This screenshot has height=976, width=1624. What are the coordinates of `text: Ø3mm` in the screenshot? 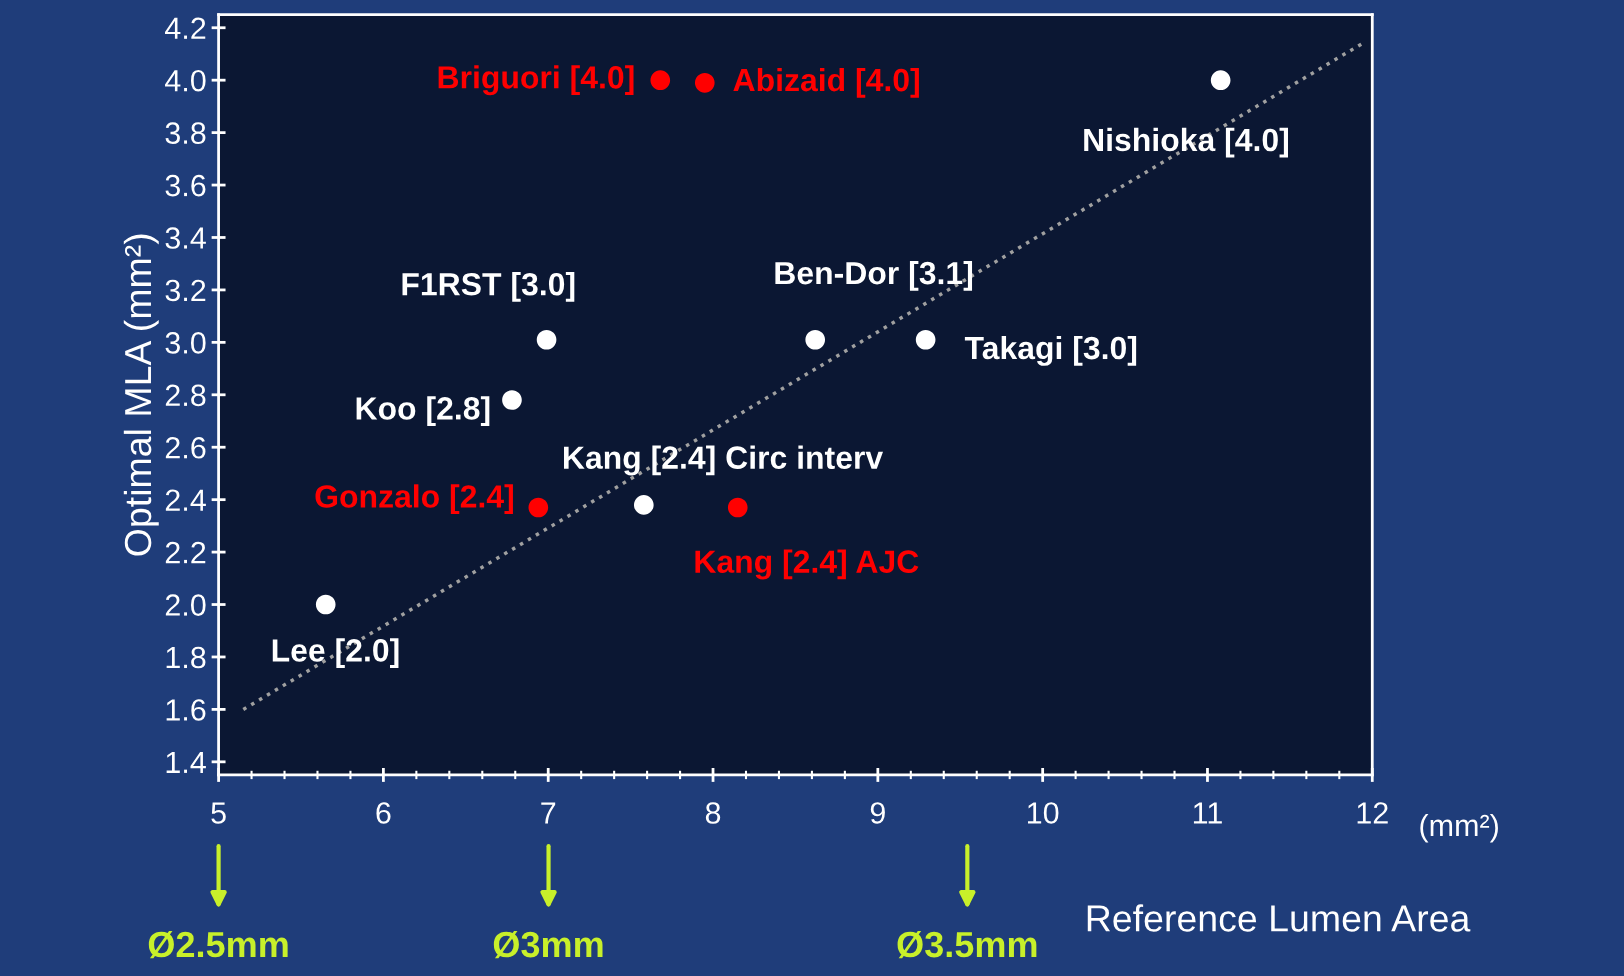 It's located at (548, 945).